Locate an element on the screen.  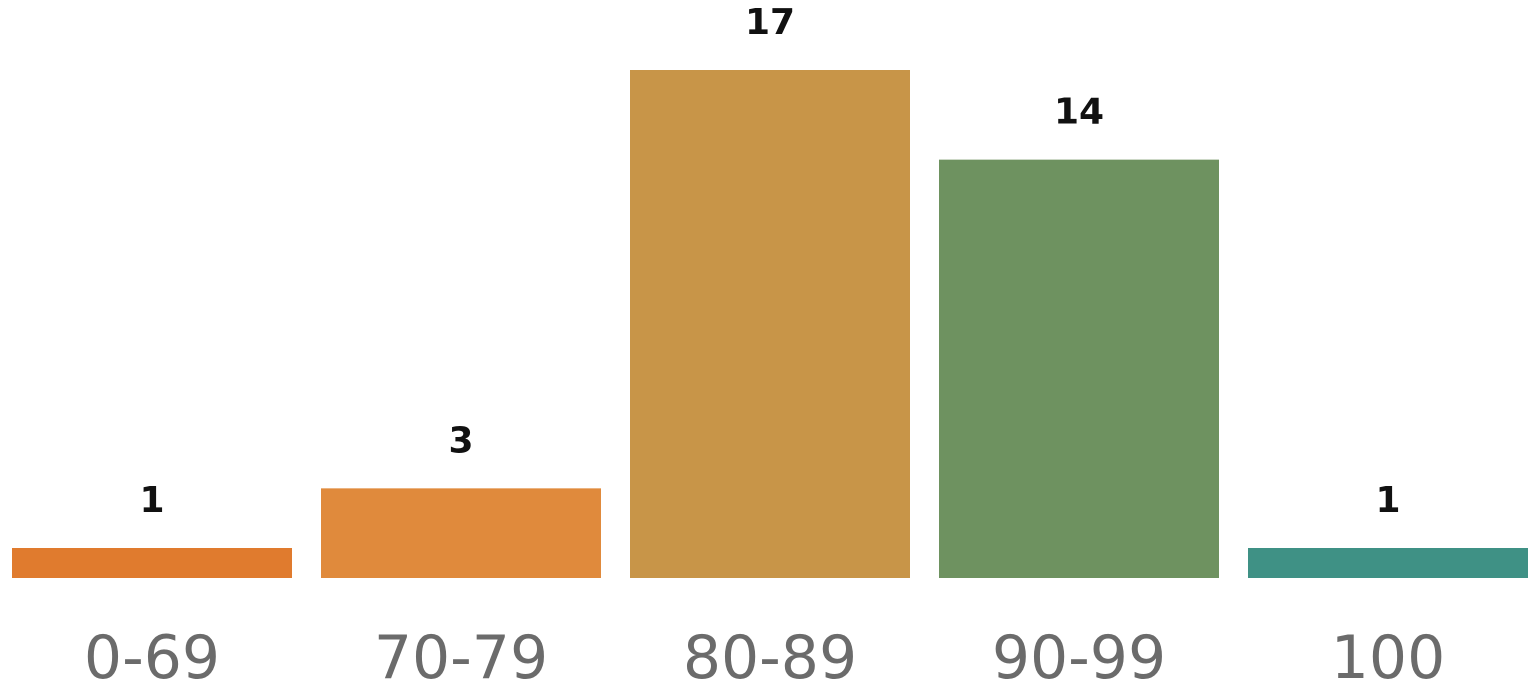
bar-value-label: 14 is located at coordinates (1079, 112).